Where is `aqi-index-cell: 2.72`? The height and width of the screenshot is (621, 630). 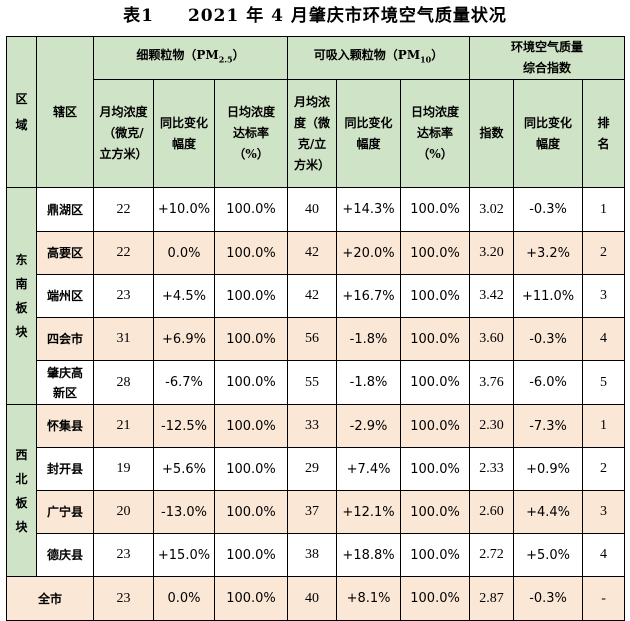 aqi-index-cell: 2.72 is located at coordinates (492, 555).